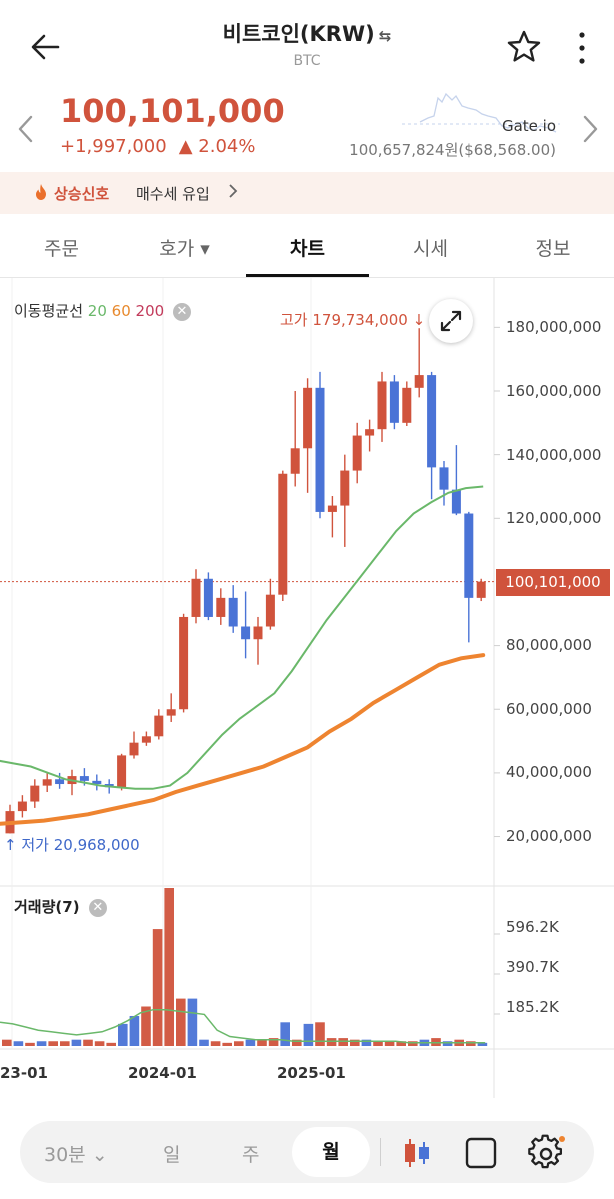 The height and width of the screenshot is (1199, 614). Describe the element at coordinates (307, 61) in the screenshot. I see `coin-symbol: BTC` at that location.